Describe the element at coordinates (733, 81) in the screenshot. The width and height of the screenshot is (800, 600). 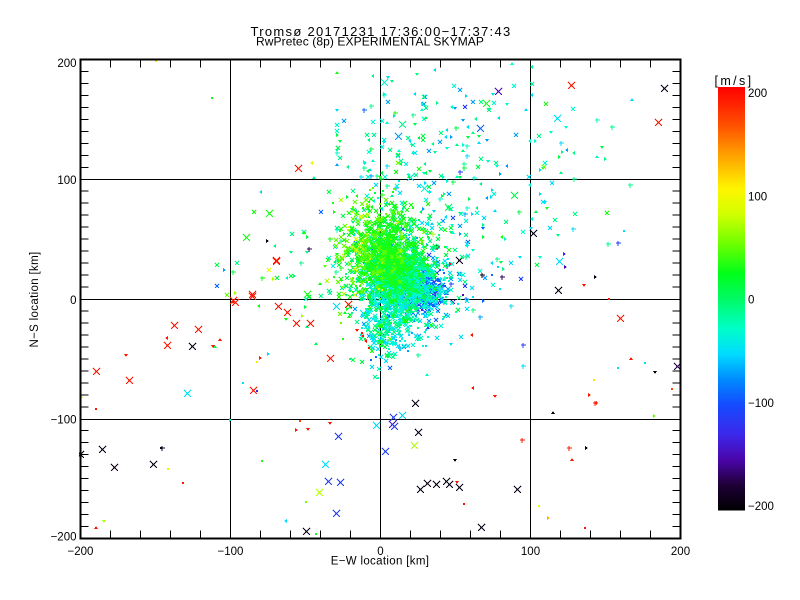
I see `svg-text: [m/s]` at that location.